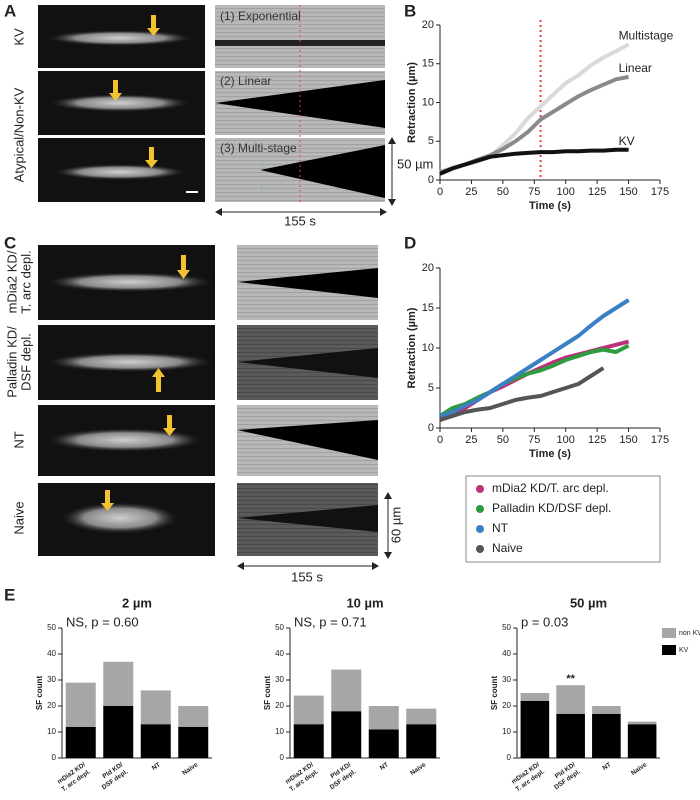 The image size is (700, 800). Describe the element at coordinates (550, 488) in the screenshot. I see `legend-label: mDia2 KD/T. arc depl.` at that location.